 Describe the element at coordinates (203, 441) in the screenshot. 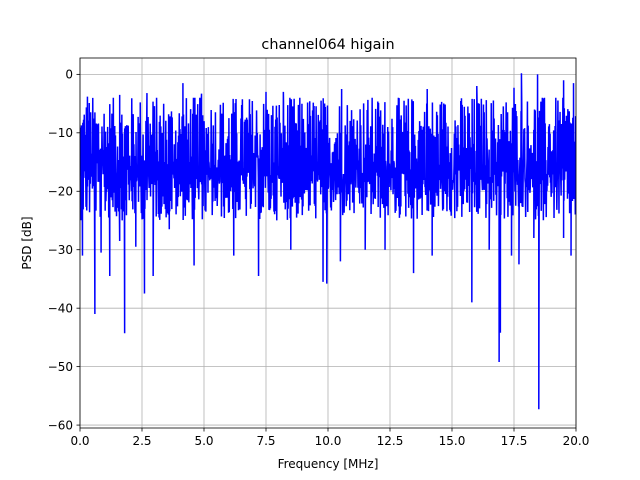

I see `x-tick-label: 5.0` at that location.